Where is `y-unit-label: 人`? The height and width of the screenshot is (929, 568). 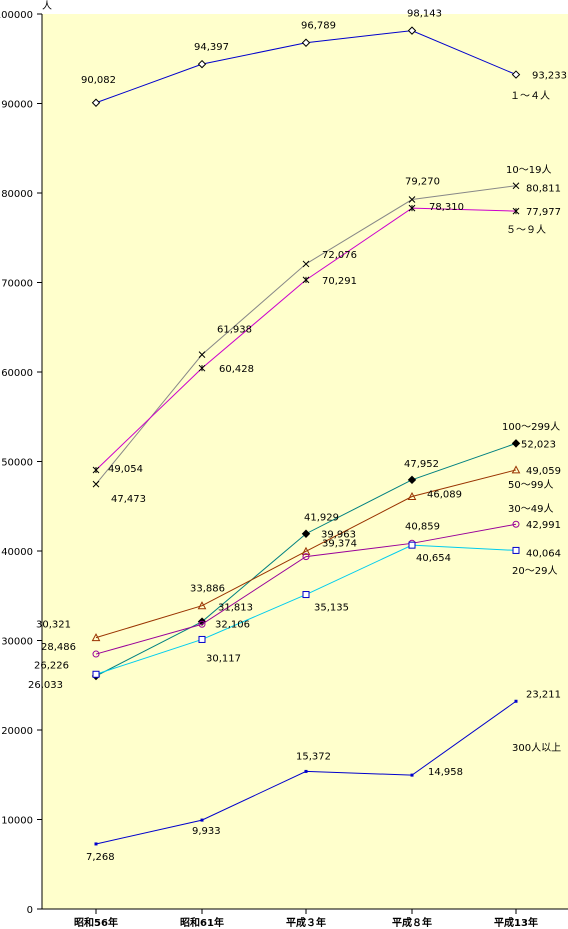
y-unit-label: 人 is located at coordinates (47, 6).